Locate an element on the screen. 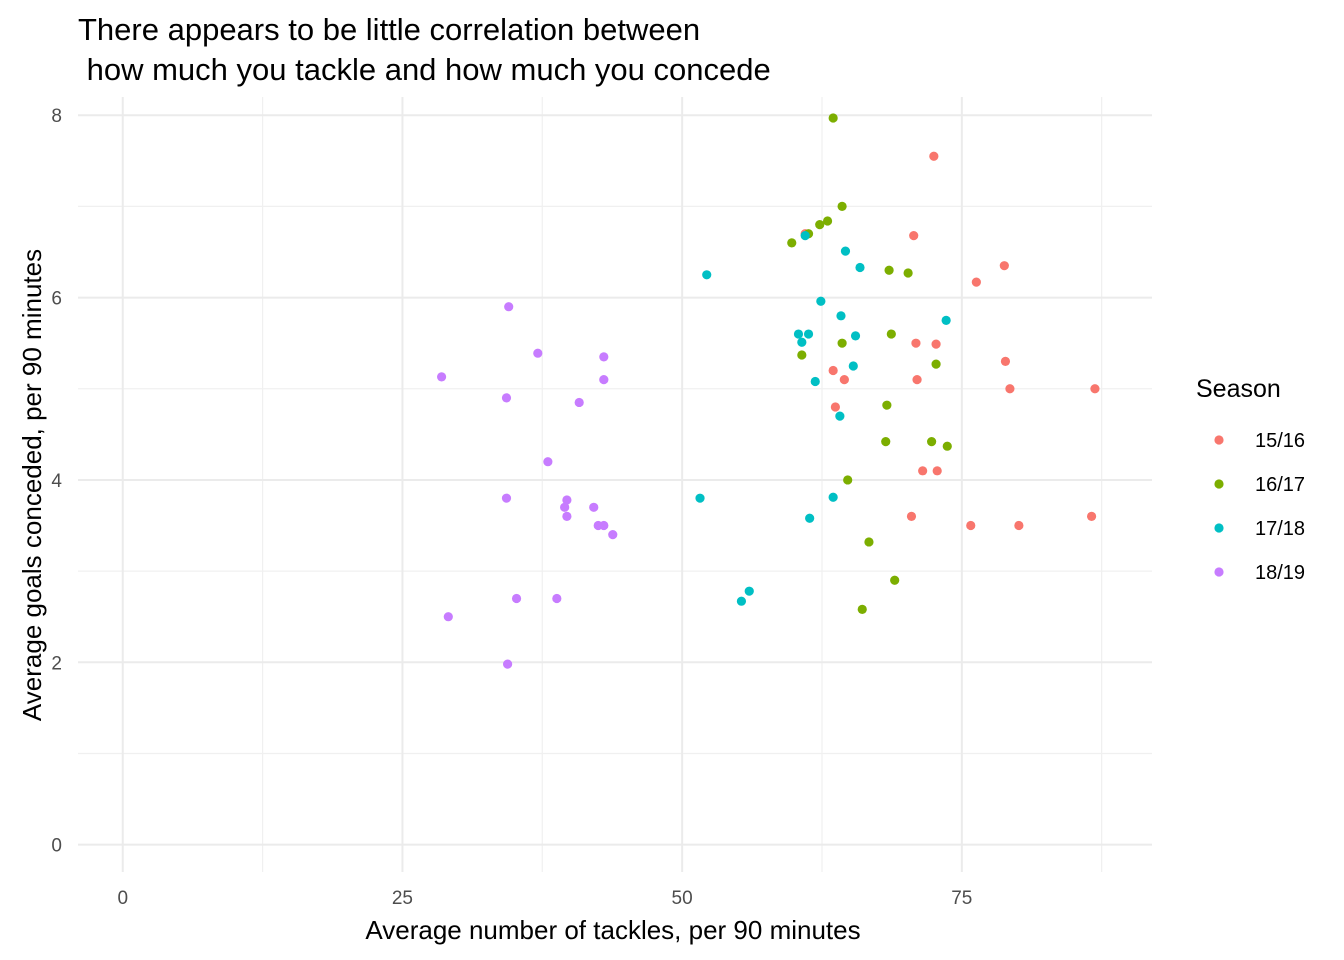 Image resolution: width=1344 pixels, height=960 pixels. x-tick-label: 25 is located at coordinates (402, 898).